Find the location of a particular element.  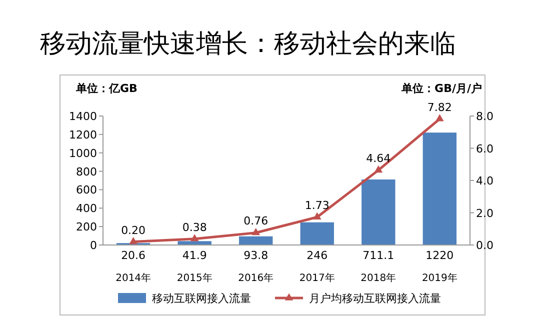

x-tick-label: 2014年 is located at coordinates (134, 278).